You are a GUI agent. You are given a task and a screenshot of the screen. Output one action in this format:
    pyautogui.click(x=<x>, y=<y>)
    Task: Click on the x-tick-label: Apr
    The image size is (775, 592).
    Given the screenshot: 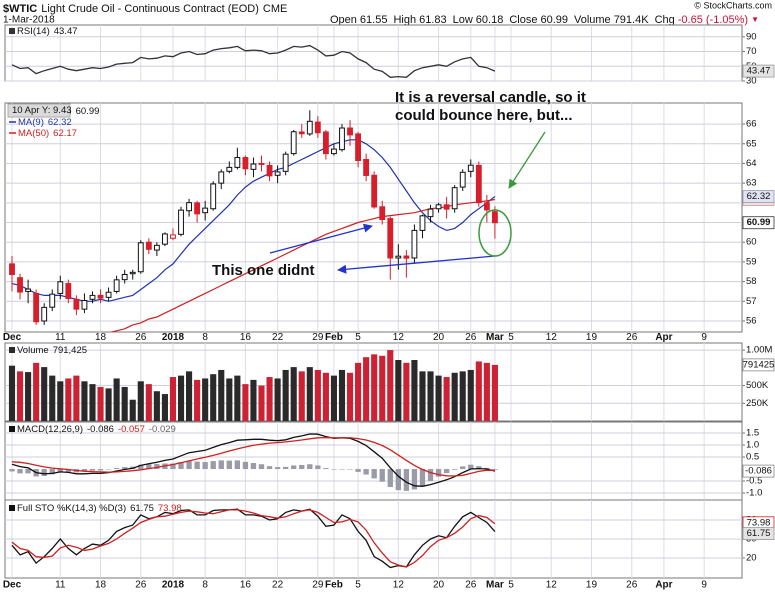 What is the action you would take?
    pyautogui.click(x=663, y=337)
    